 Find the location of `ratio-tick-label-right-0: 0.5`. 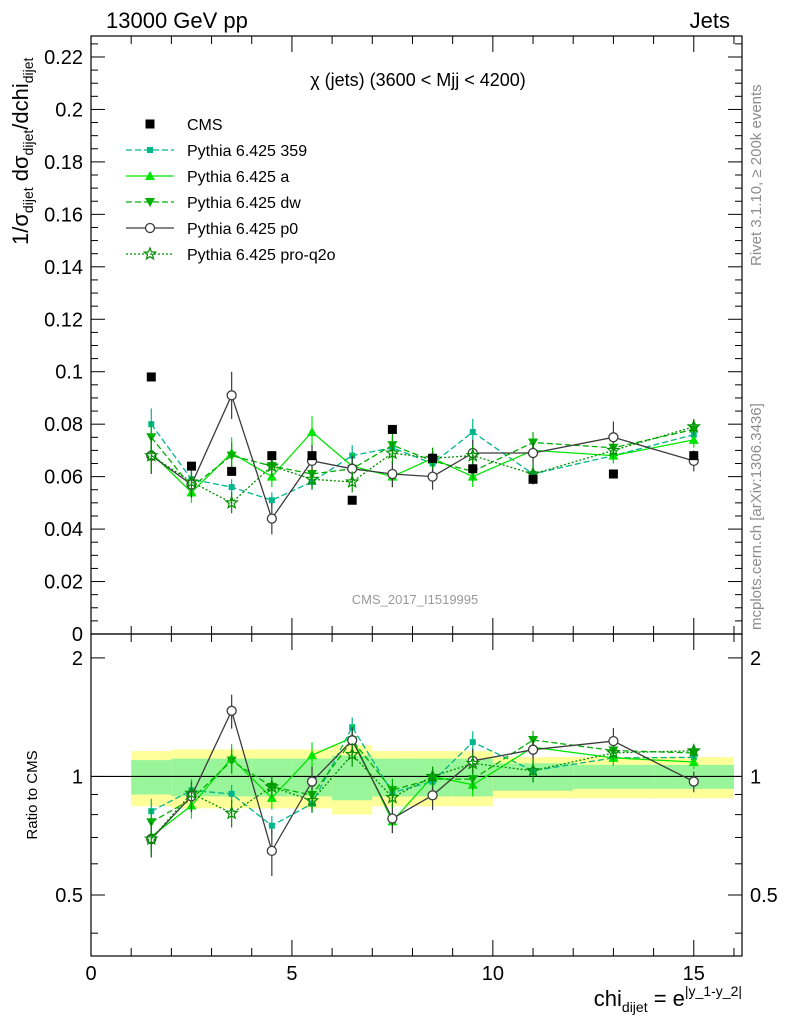

ratio-tick-label-right-0: 0.5 is located at coordinates (764, 896).